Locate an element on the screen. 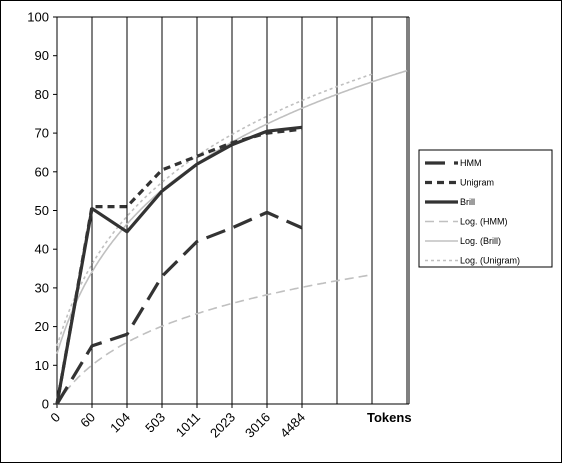 The width and height of the screenshot is (564, 465). x-tick-label: 4484 is located at coordinates (292, 425).